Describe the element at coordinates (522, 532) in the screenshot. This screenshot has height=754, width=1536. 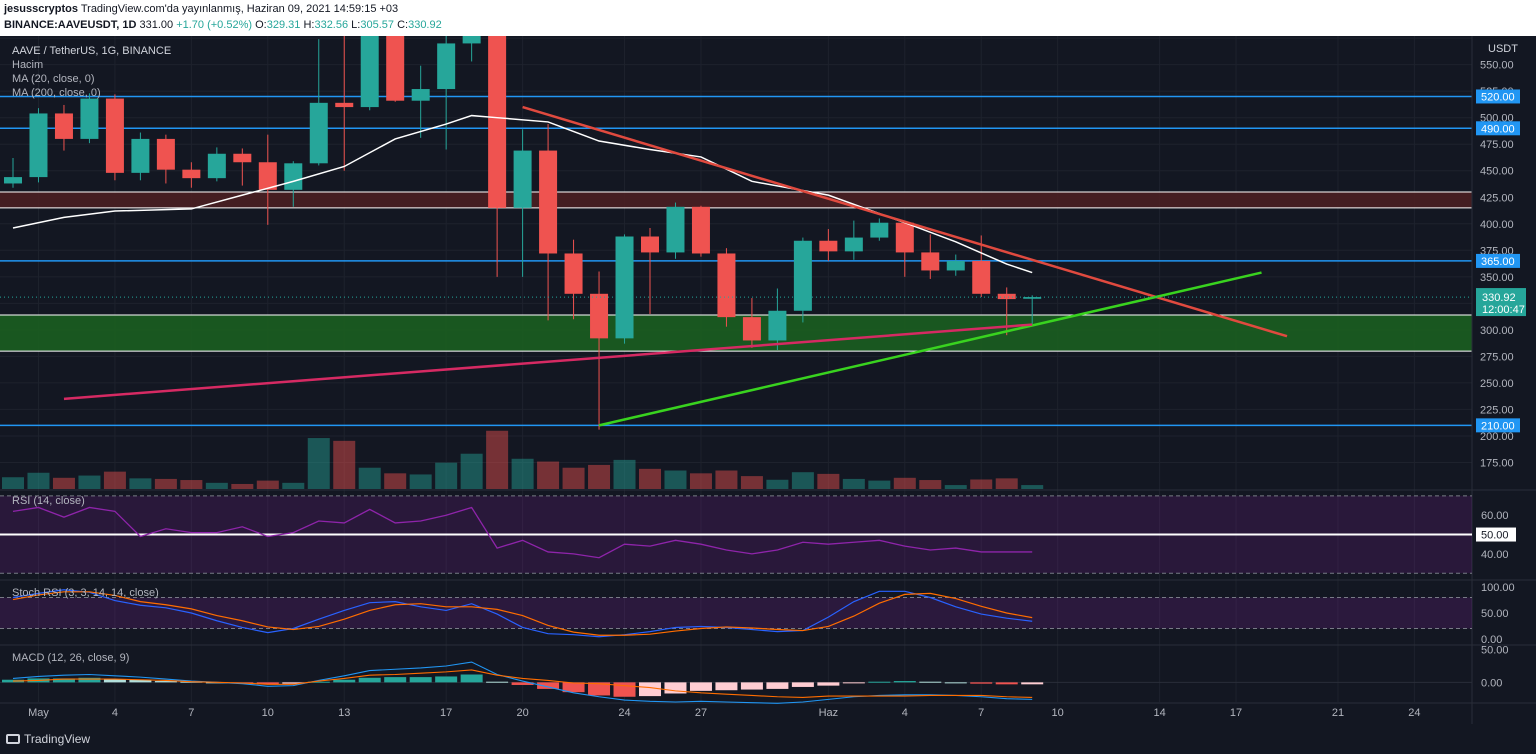
I see `rsi-line` at that location.